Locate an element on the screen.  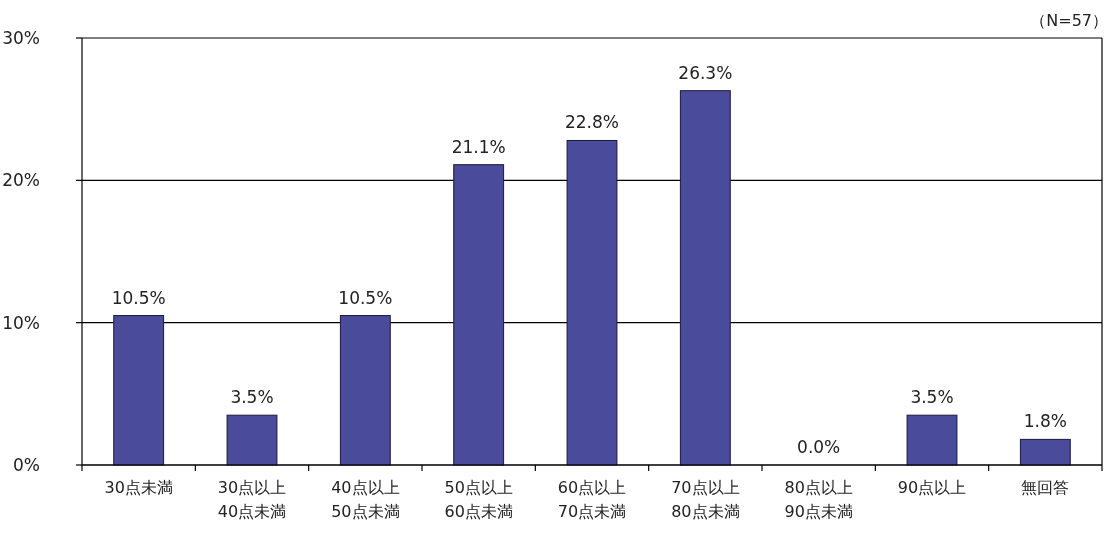
x-tick-label: 90点以上 is located at coordinates (932, 487).